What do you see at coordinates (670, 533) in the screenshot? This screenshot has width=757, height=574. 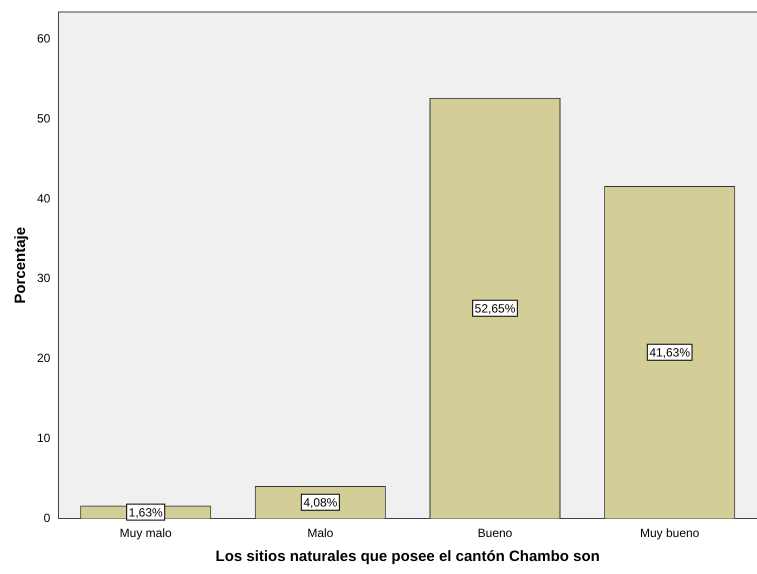 I see `x-tick-label: Muy bueno` at bounding box center [670, 533].